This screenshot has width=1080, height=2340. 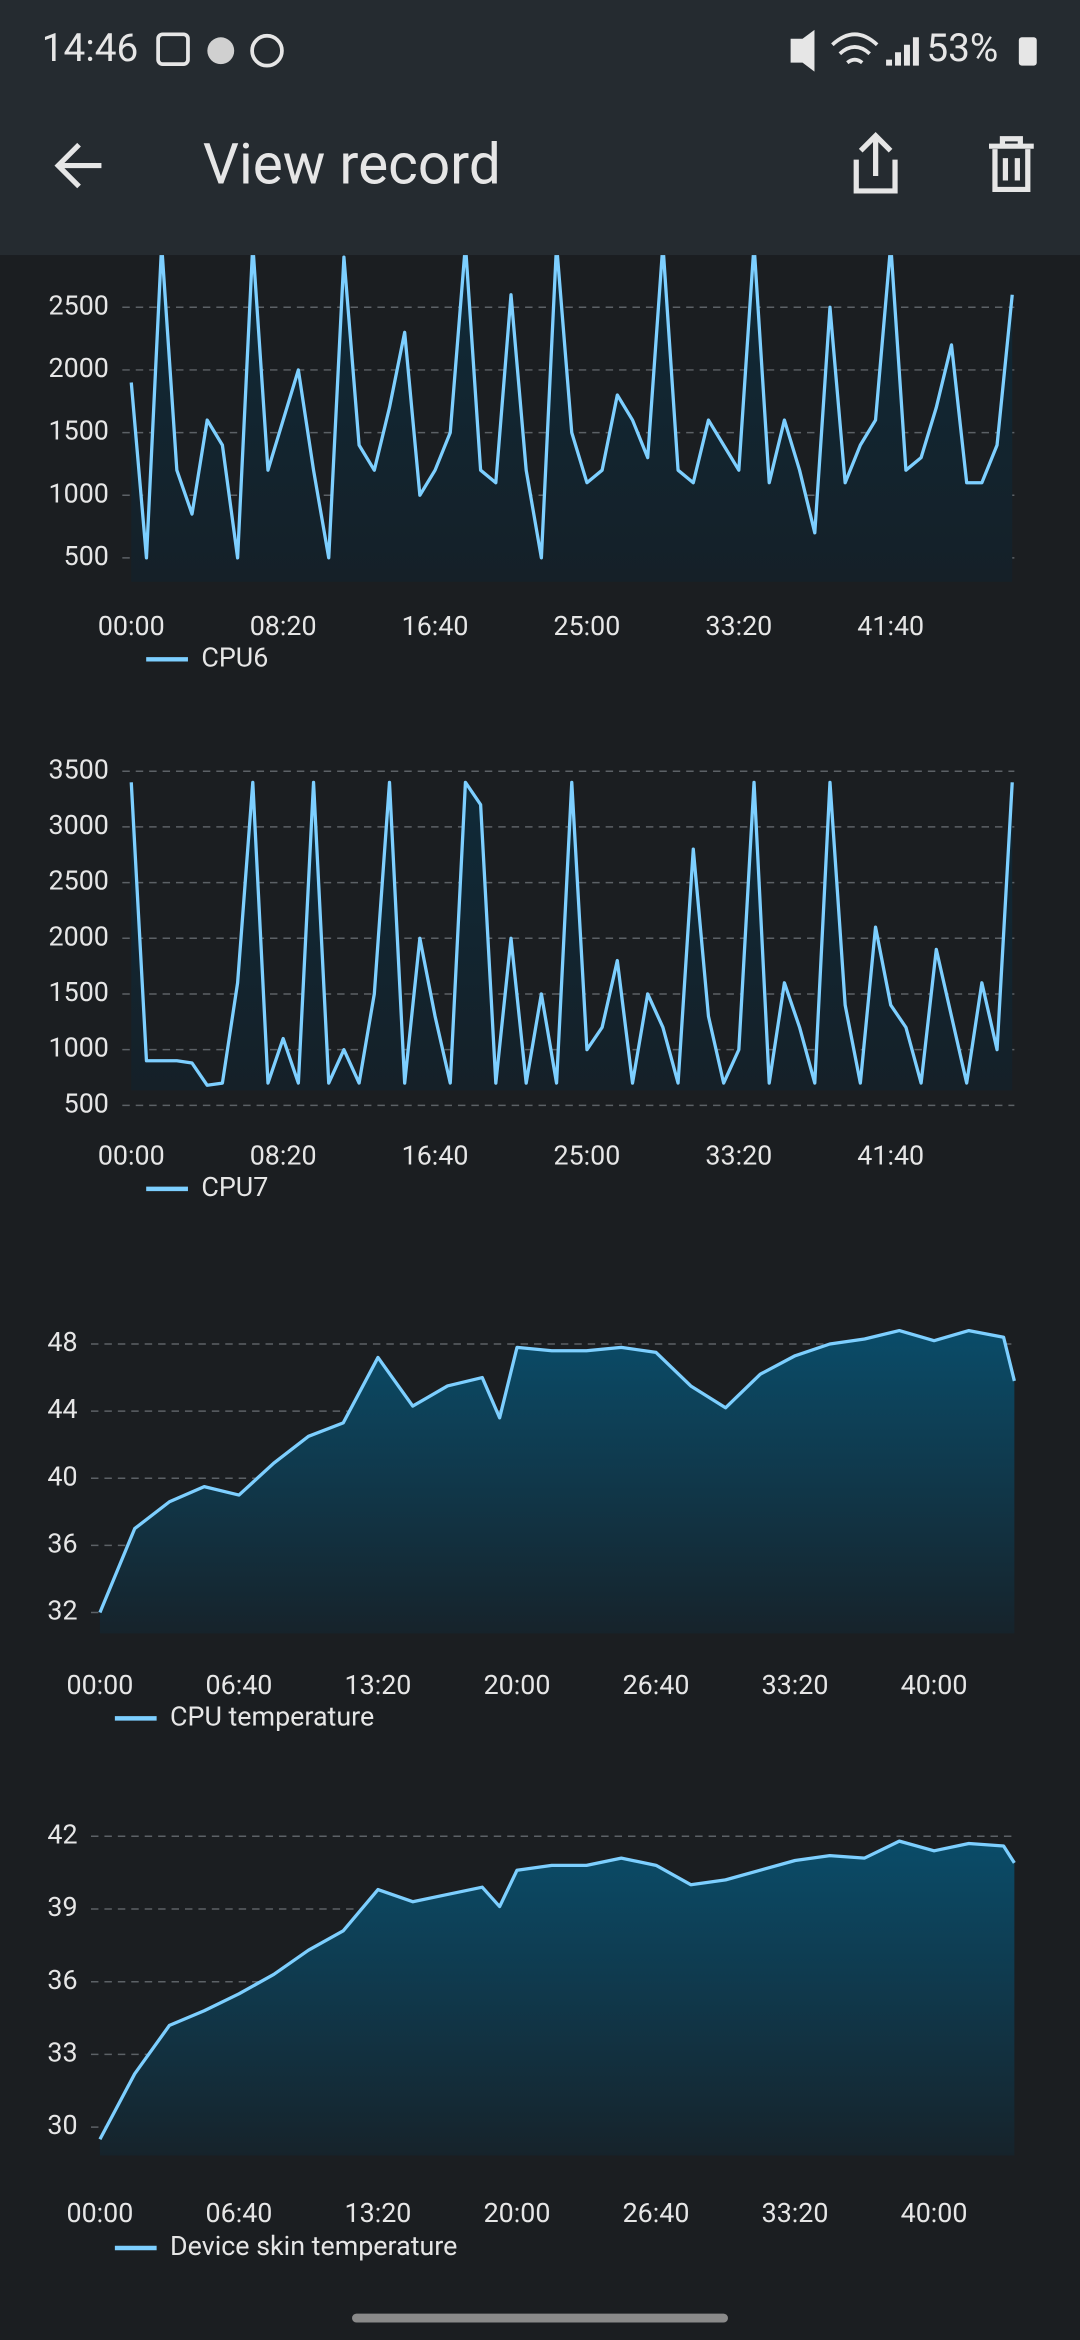 I want to click on top-bar: 14:46 53% View record, so click(x=540, y=128).